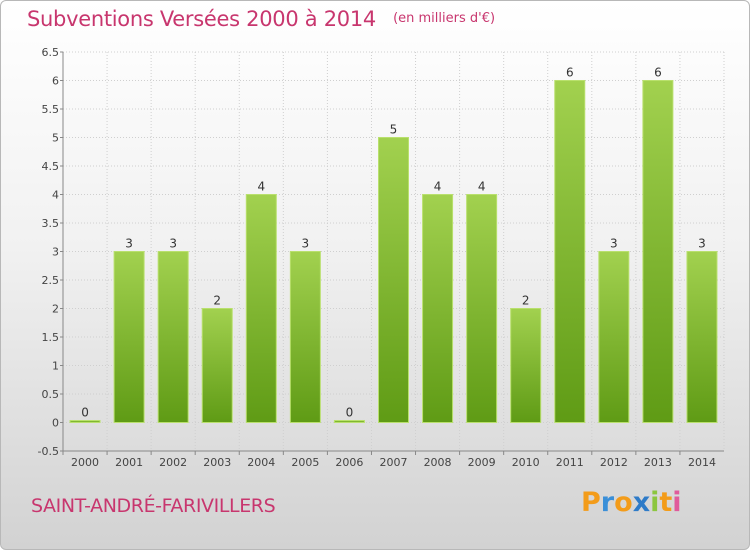  I want to click on value-label-2013: 6, so click(658, 73).